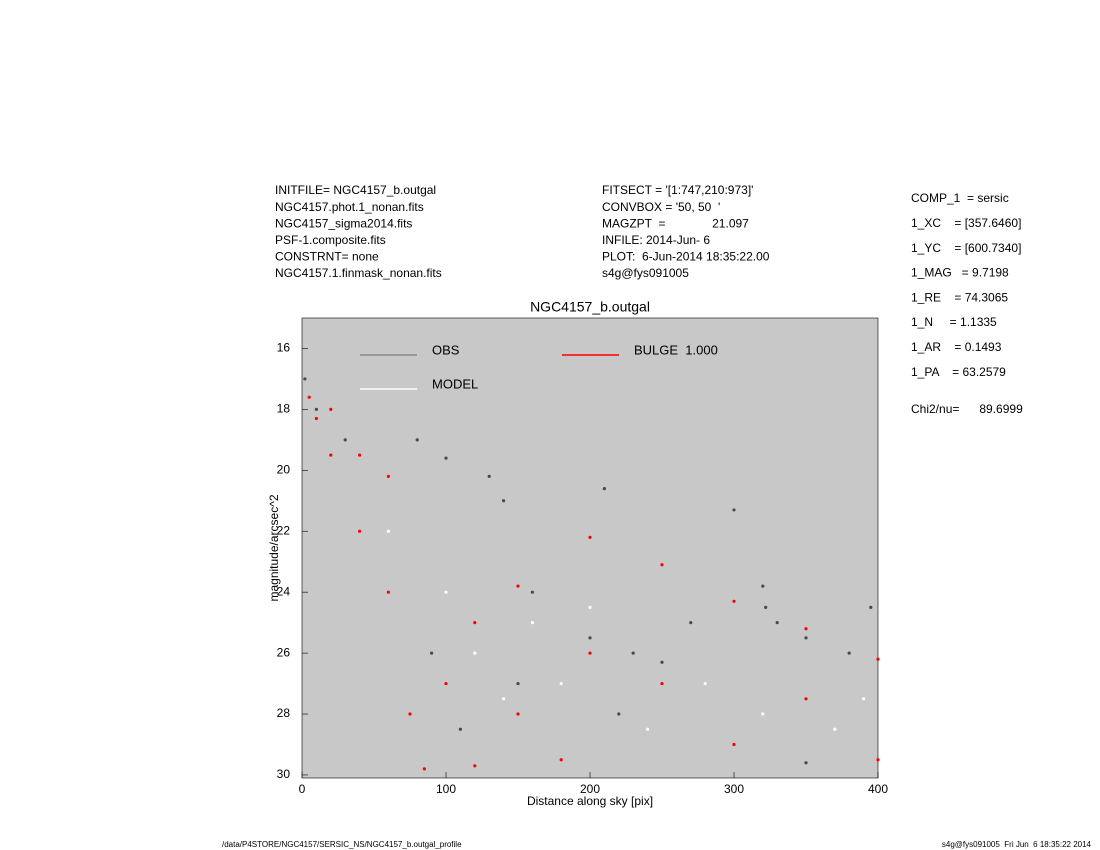 This screenshot has width=1100, height=850. What do you see at coordinates (960, 273) in the screenshot?
I see `info-right: 1_MAG = 9.7198` at bounding box center [960, 273].